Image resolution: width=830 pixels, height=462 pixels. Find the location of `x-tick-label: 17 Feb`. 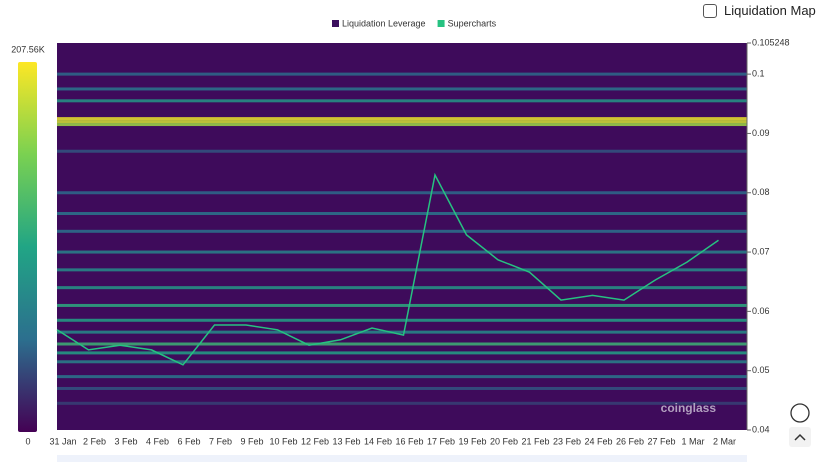

x-tick-label: 17 Feb is located at coordinates (441, 441).